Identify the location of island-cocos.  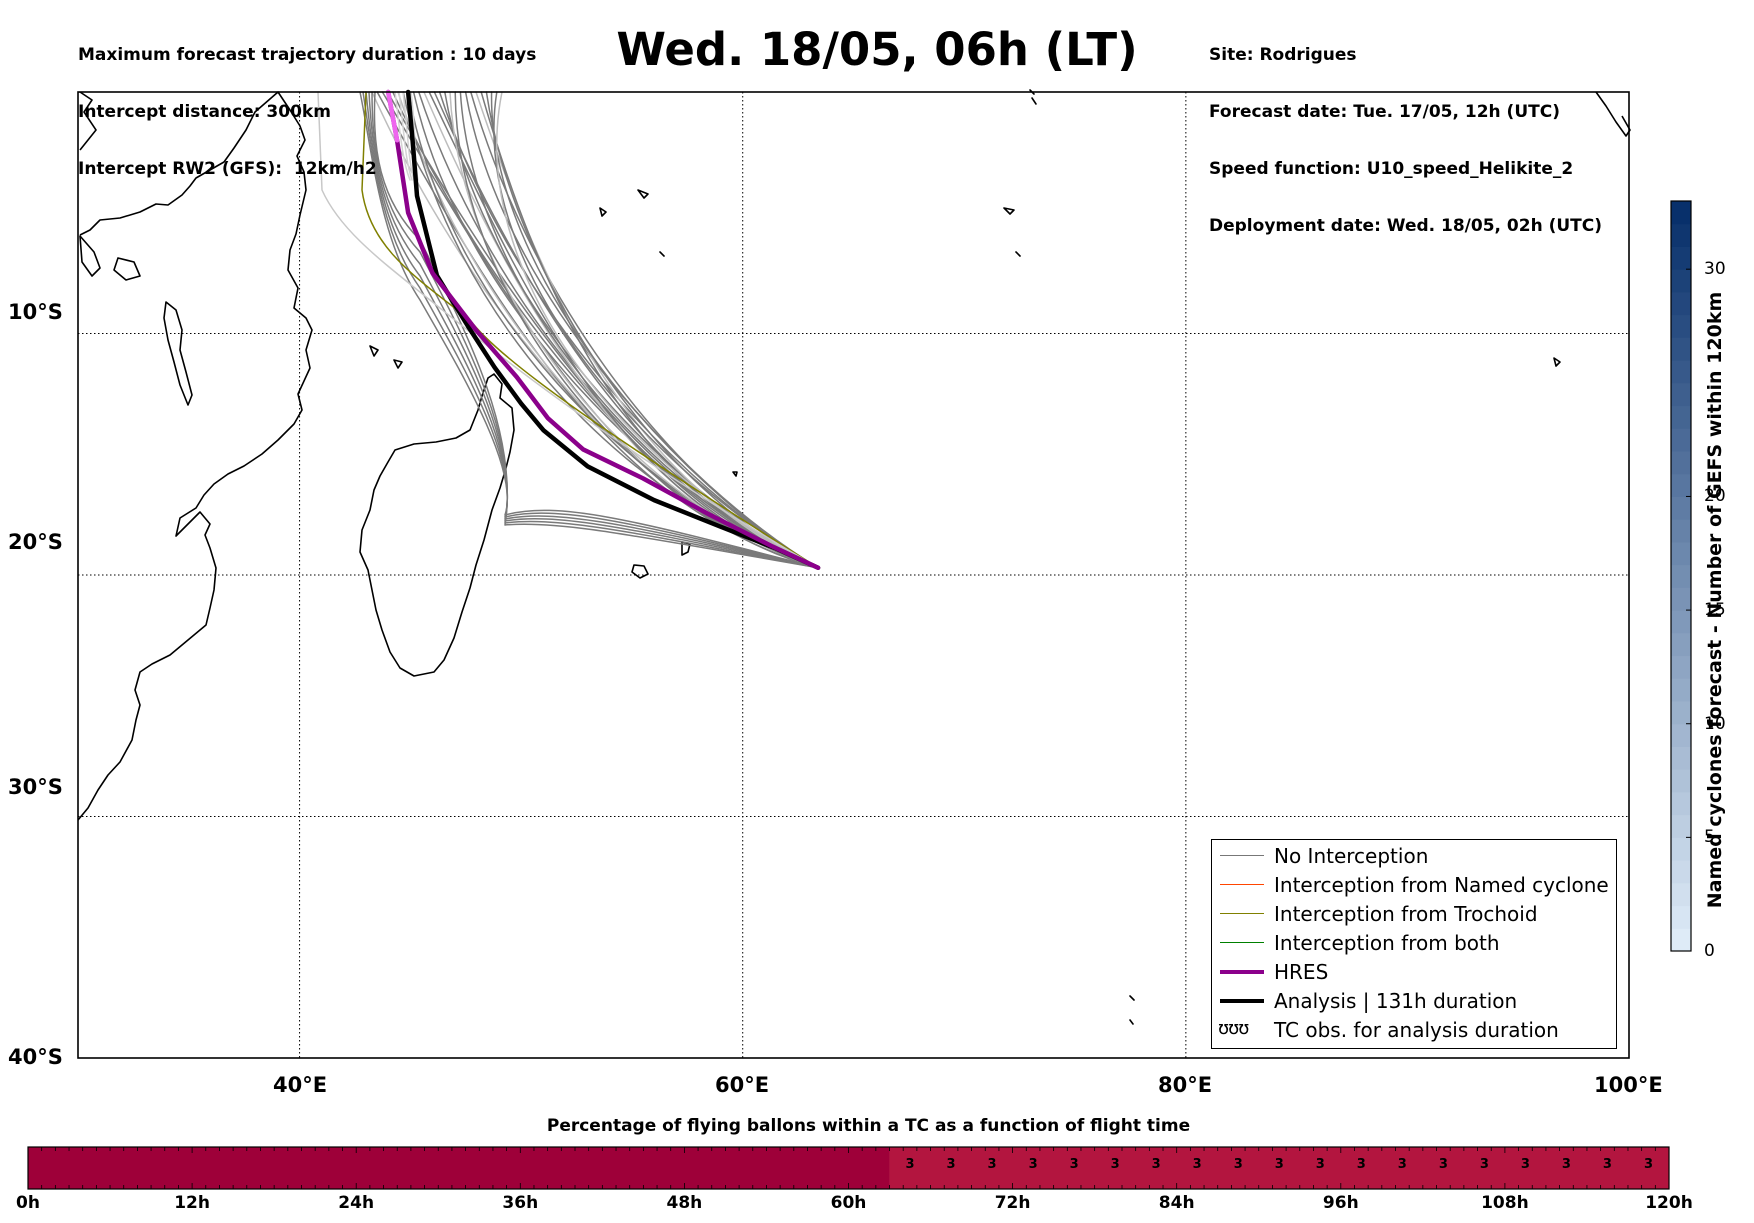
(1557, 362).